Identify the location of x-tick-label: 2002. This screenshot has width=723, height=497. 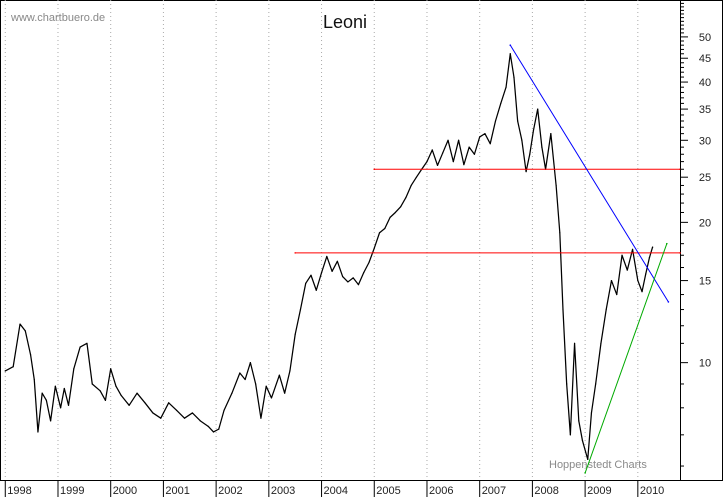
(230, 491).